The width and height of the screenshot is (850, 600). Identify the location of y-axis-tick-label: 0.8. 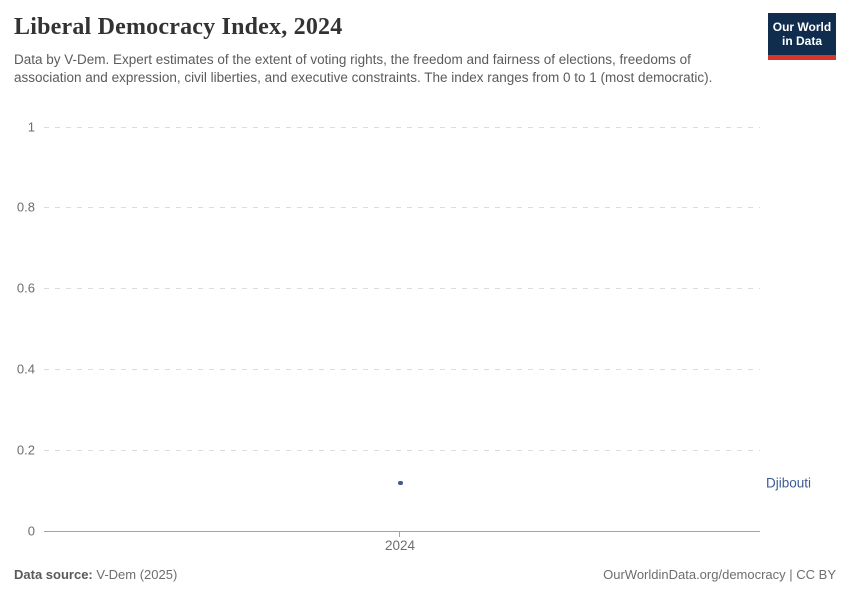
(25, 207).